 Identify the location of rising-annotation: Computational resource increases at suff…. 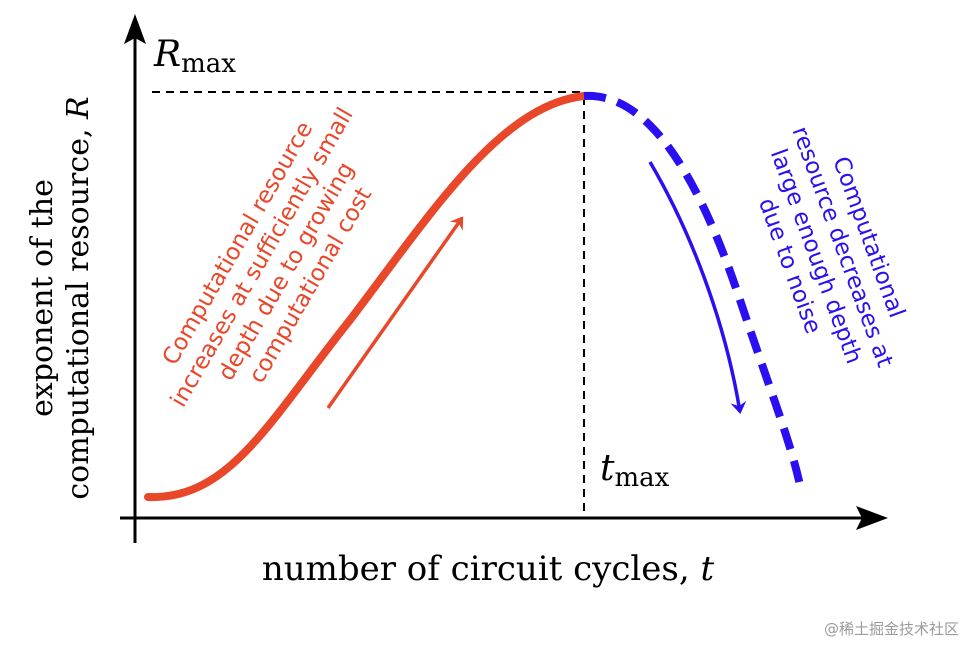
(268, 257).